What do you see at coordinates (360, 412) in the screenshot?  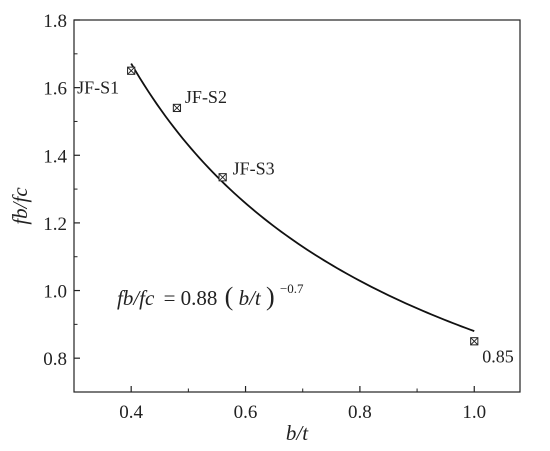 I see `x-tick-label: 0.8` at bounding box center [360, 412].